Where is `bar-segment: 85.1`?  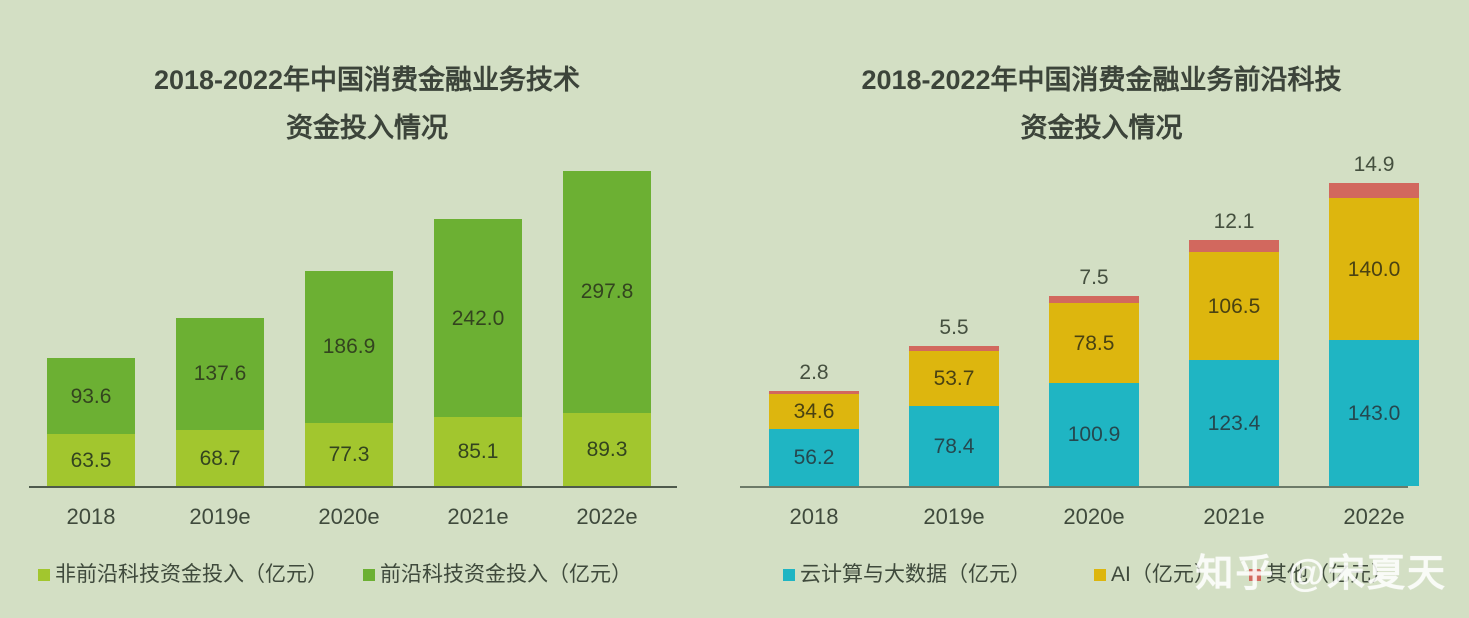 bar-segment: 85.1 is located at coordinates (478, 451).